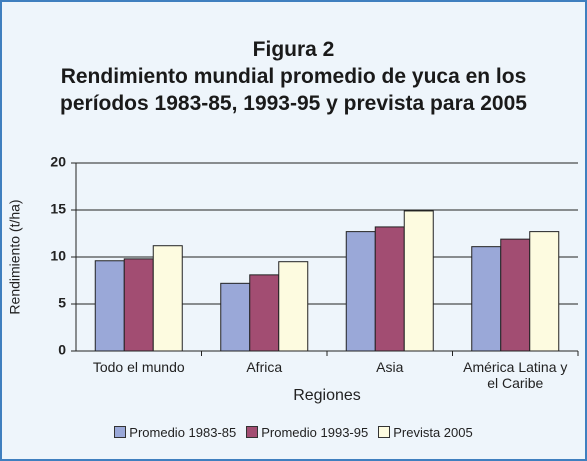  I want to click on legend-item: Promedio 1983-85, so click(175, 432).